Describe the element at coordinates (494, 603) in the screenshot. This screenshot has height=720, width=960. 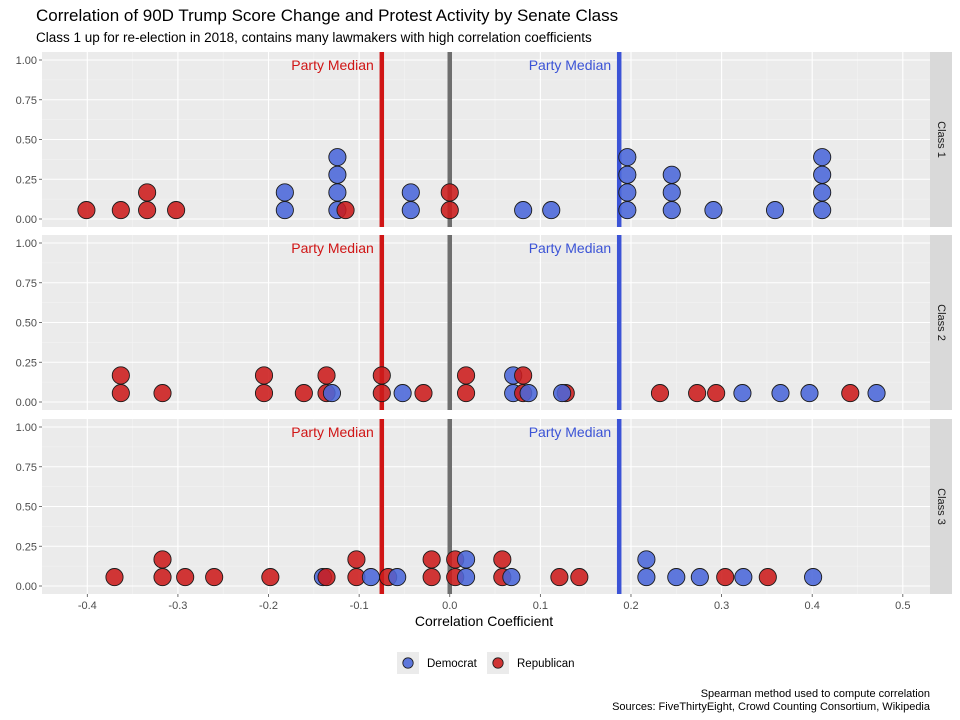
I see `x-axis: -0.4 -0.3 -0.2 -0.1 0.0 0.1 0.2 0.3 0.4 0.5` at that location.